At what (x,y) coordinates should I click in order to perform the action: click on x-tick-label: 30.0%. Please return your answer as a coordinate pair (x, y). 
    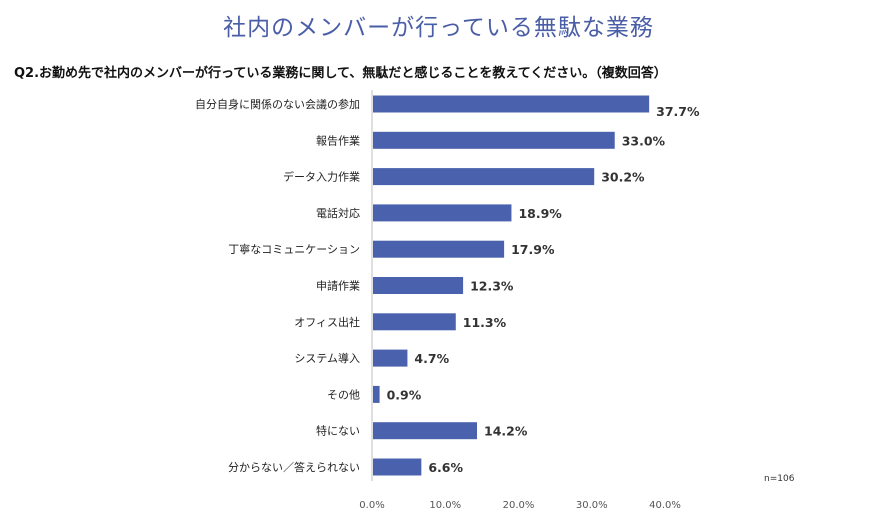
    Looking at the image, I should click on (592, 505).